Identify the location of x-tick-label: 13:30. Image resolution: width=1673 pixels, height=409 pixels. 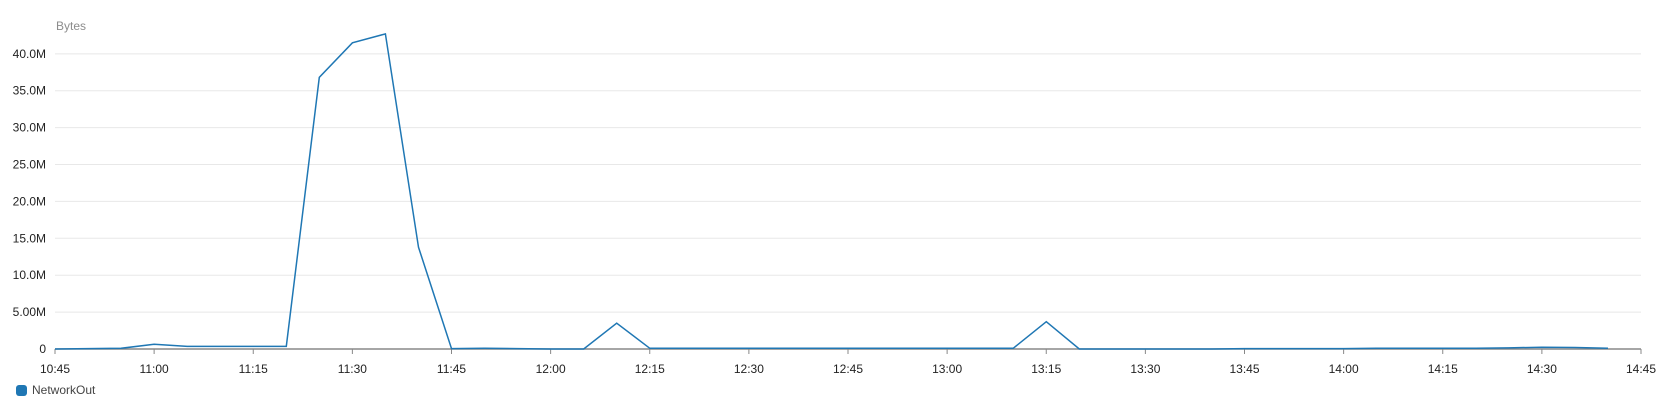
(1145, 369).